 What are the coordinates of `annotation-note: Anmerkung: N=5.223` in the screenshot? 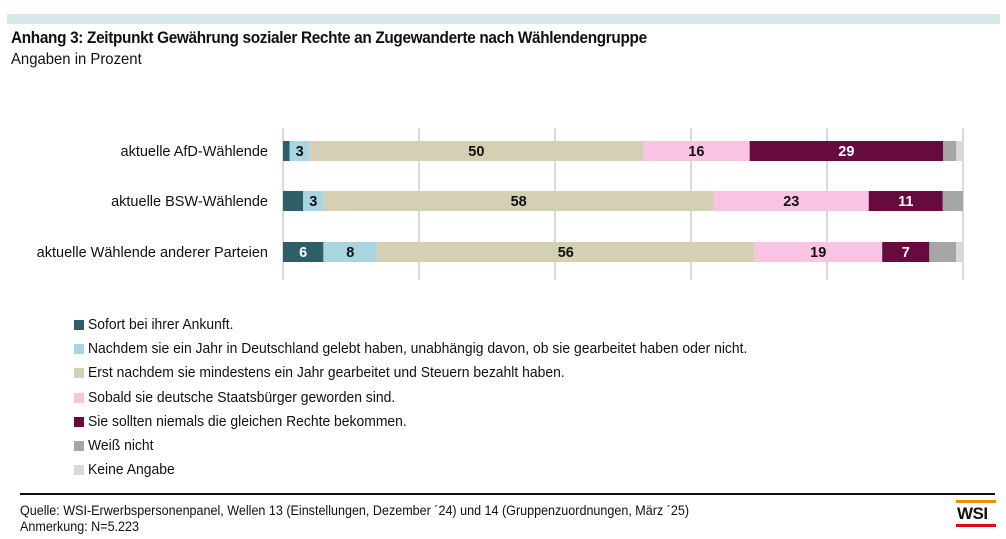 It's located at (80, 526).